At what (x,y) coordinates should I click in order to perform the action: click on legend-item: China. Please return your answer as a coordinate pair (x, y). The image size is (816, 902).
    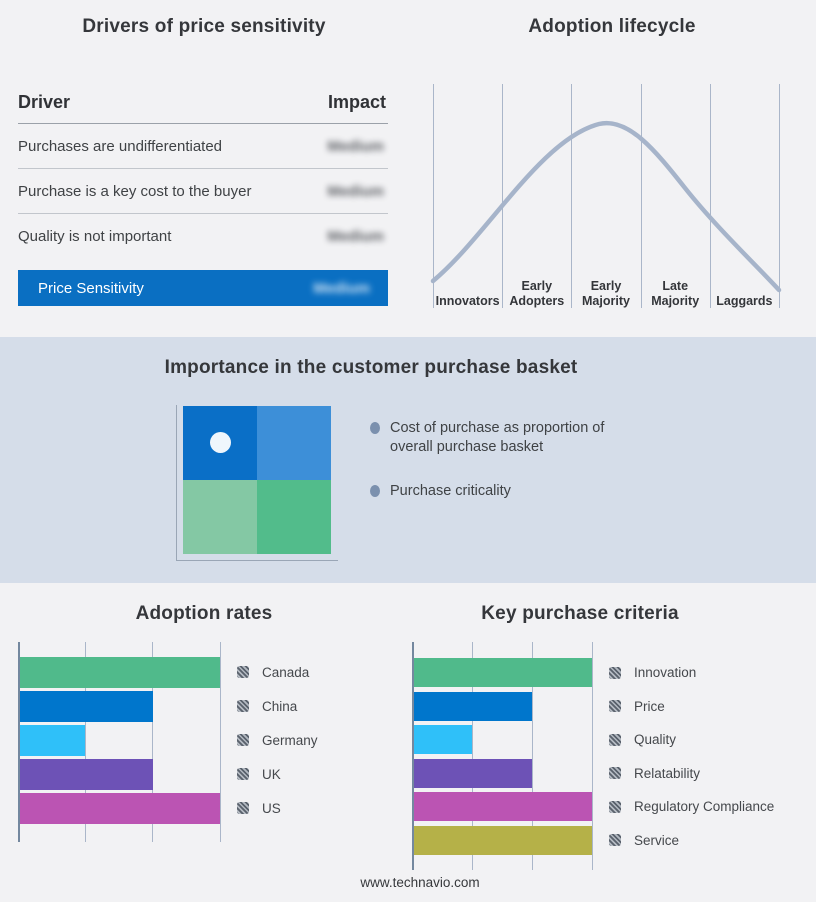
    Looking at the image, I should click on (277, 706).